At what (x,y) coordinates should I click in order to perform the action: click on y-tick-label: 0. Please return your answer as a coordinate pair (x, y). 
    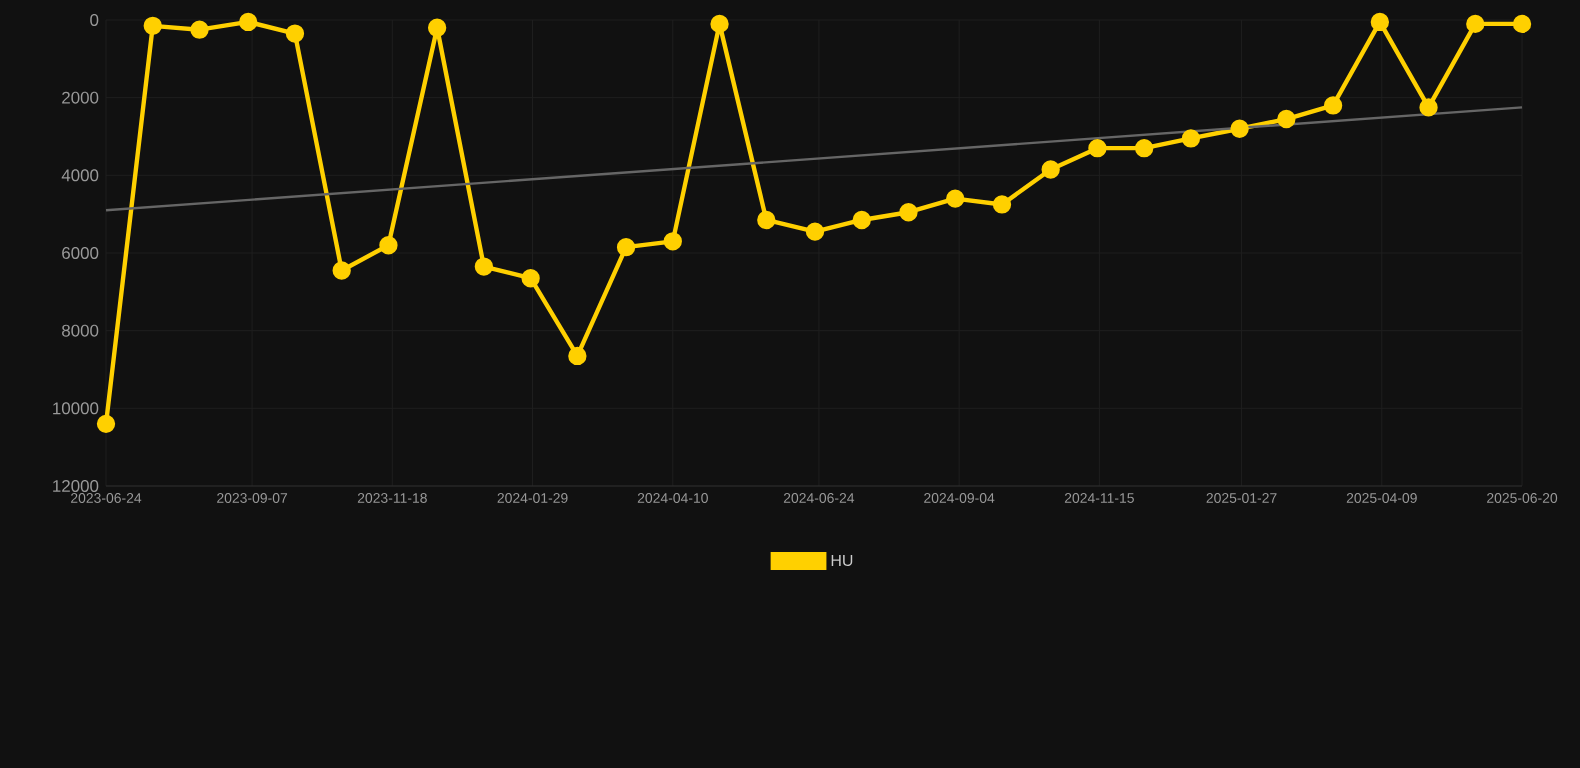
    Looking at the image, I should click on (94, 20).